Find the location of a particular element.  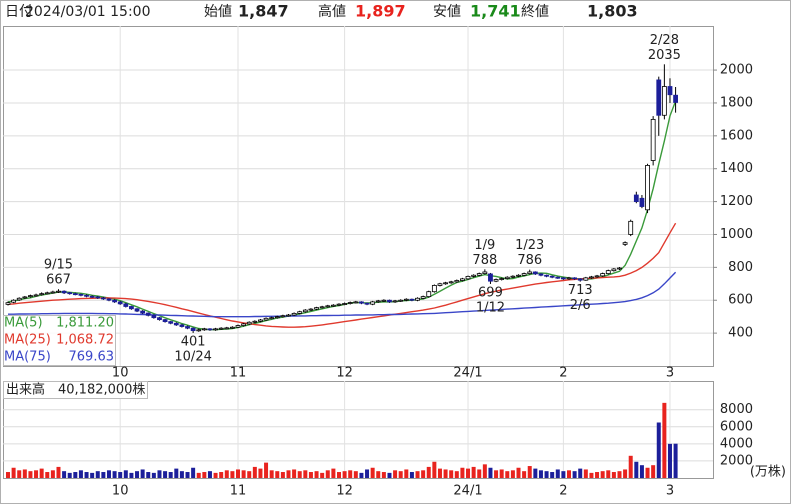

x-tick-label: 12 is located at coordinates (344, 491).